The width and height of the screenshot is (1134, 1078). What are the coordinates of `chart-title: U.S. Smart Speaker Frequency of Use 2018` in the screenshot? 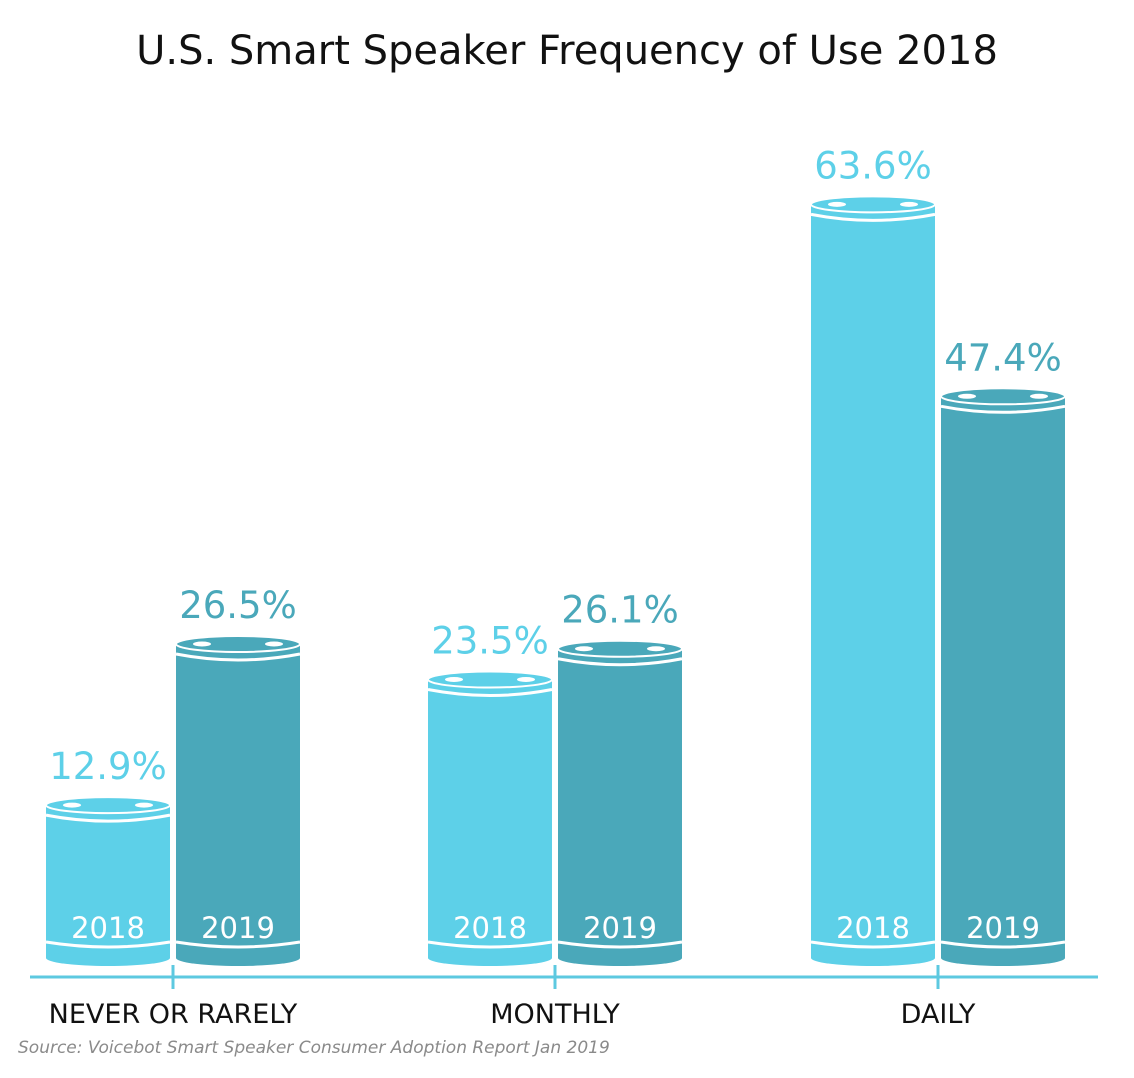 It's located at (567, 51).